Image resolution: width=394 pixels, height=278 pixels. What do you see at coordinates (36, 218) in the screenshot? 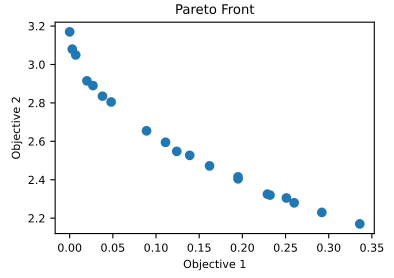
I see `y-tick-label: 2.2` at bounding box center [36, 218].